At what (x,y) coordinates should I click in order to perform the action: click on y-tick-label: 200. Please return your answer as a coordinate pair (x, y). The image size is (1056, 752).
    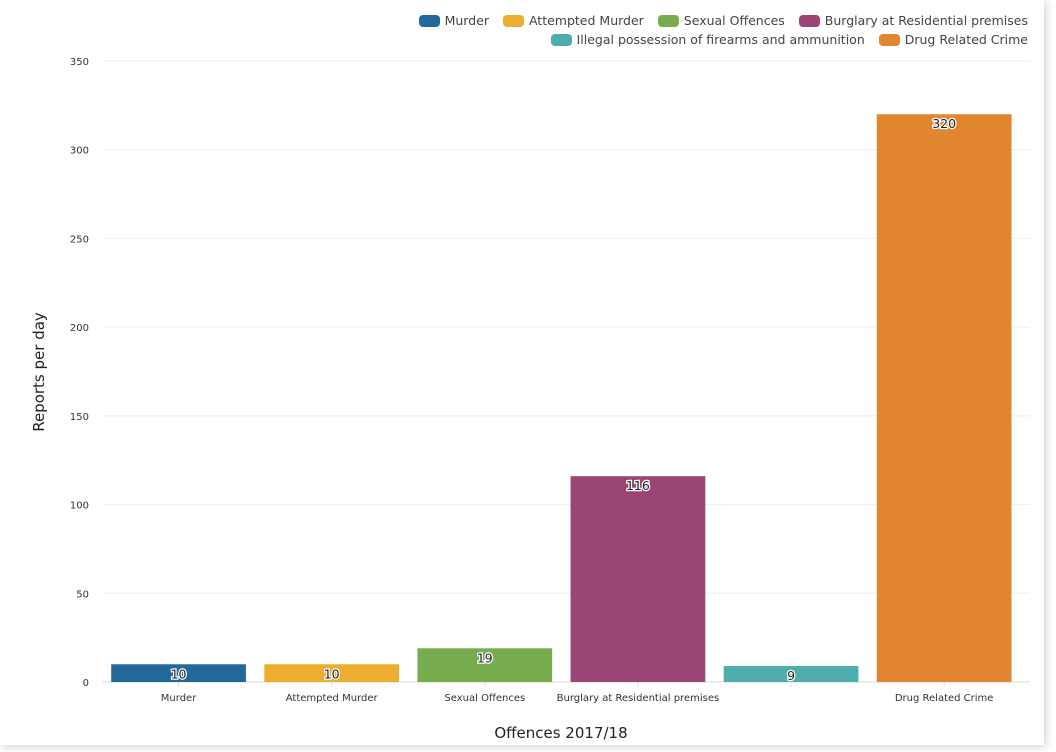
    Looking at the image, I should click on (79, 328).